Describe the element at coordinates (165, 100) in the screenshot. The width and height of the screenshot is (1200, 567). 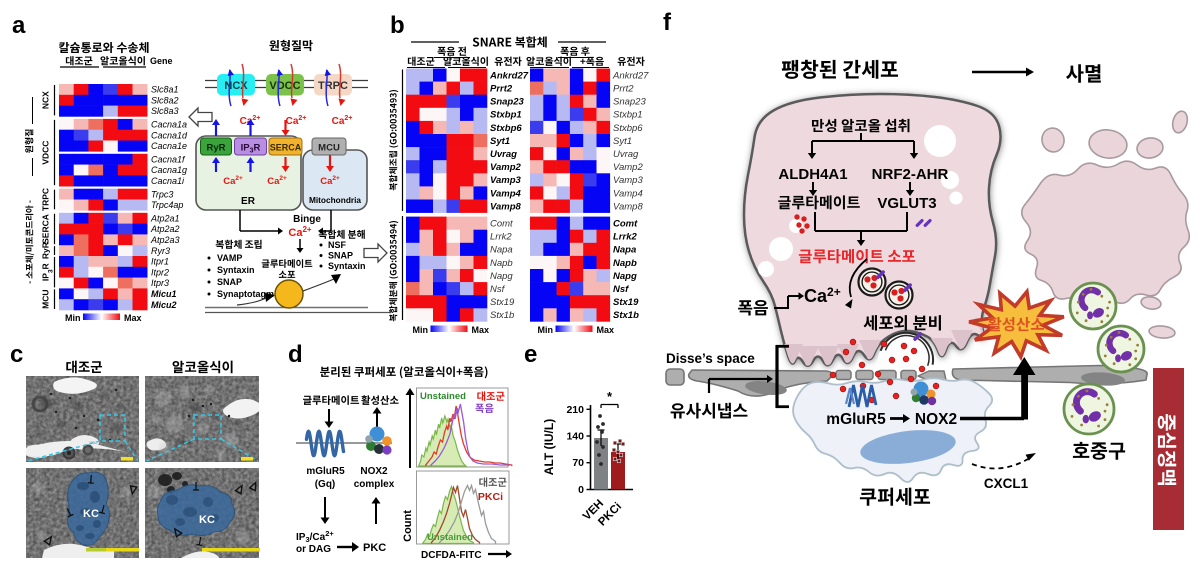
I see `svg-text: Slc8a2` at that location.